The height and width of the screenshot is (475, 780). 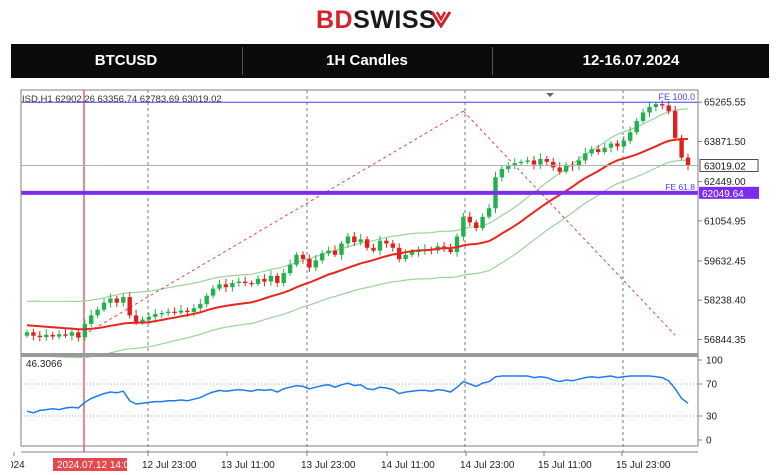 I want to click on x-tick-label: 12 Jul 23:00, so click(x=169, y=465).